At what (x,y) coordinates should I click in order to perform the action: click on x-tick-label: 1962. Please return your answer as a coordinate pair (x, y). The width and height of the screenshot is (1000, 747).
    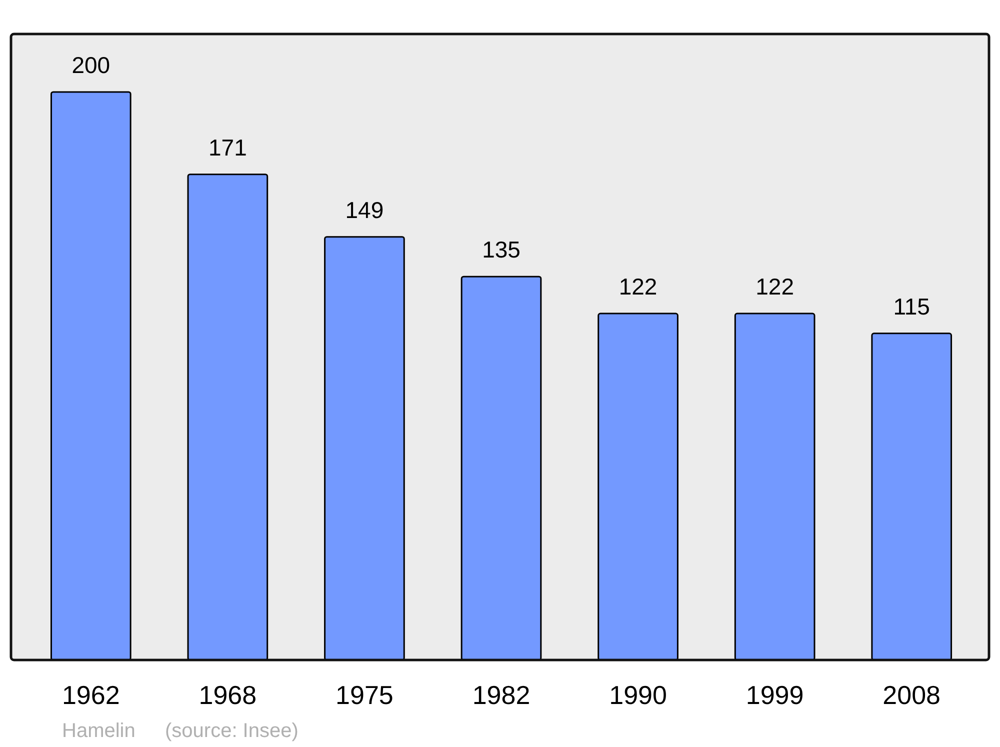
    Looking at the image, I should click on (91, 695).